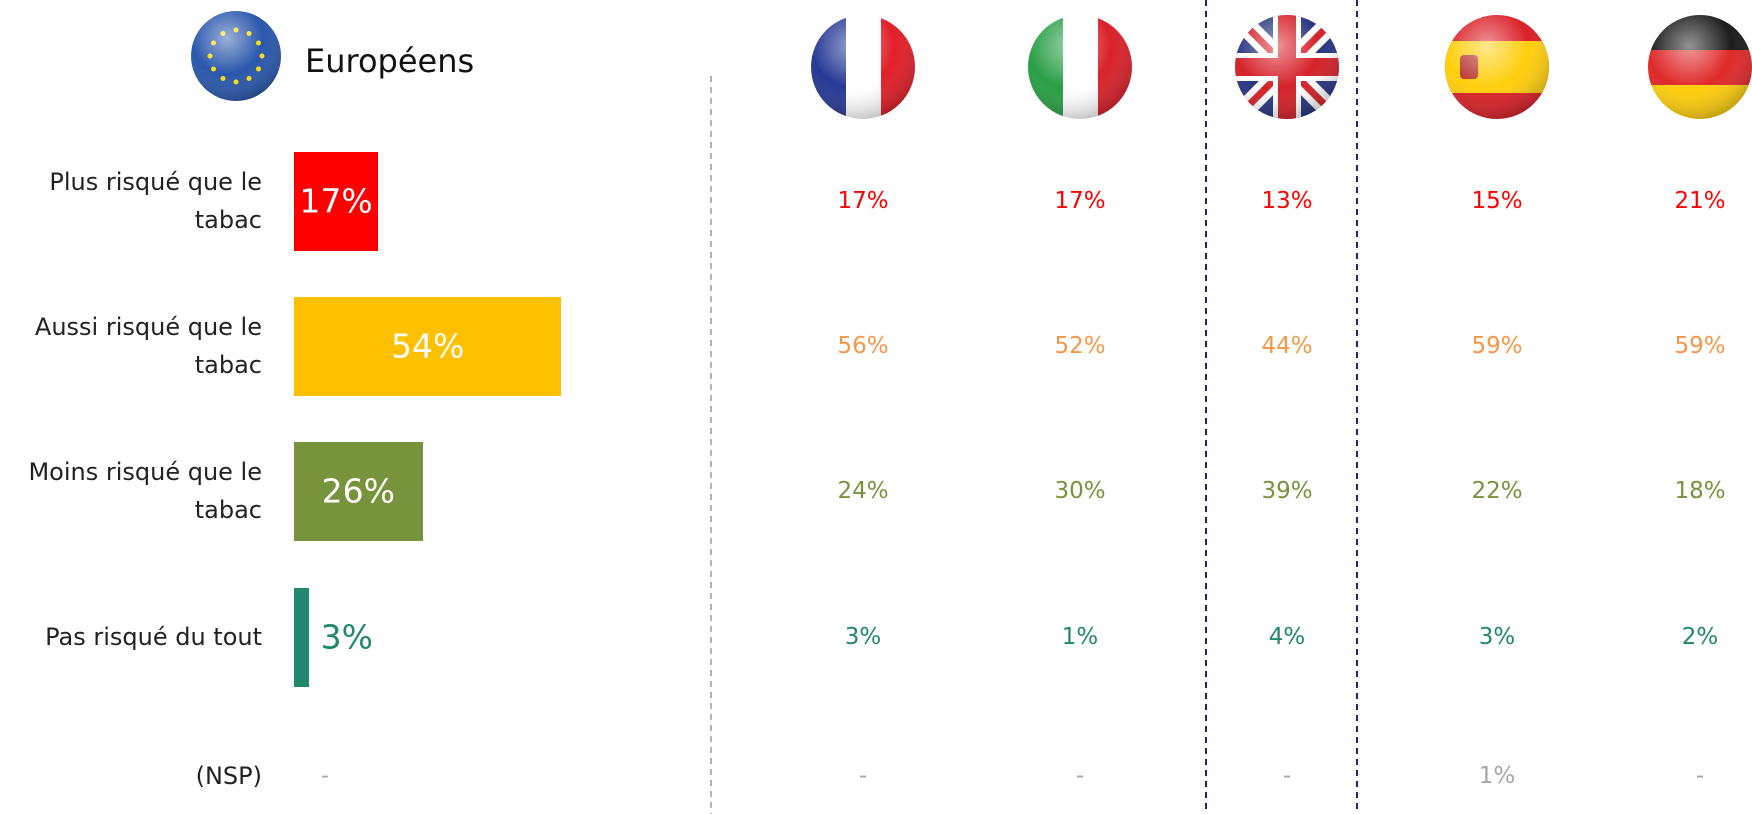 This screenshot has height=814, width=1752. What do you see at coordinates (1497, 491) in the screenshot?
I see `country-value: 22%` at bounding box center [1497, 491].